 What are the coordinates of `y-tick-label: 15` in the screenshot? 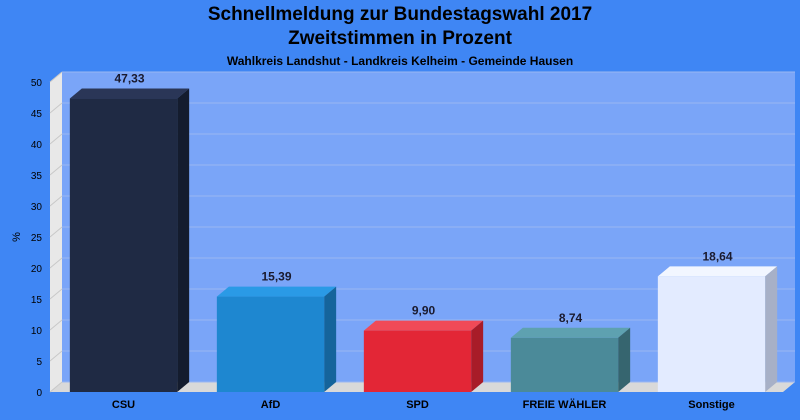 It's located at (37, 300).